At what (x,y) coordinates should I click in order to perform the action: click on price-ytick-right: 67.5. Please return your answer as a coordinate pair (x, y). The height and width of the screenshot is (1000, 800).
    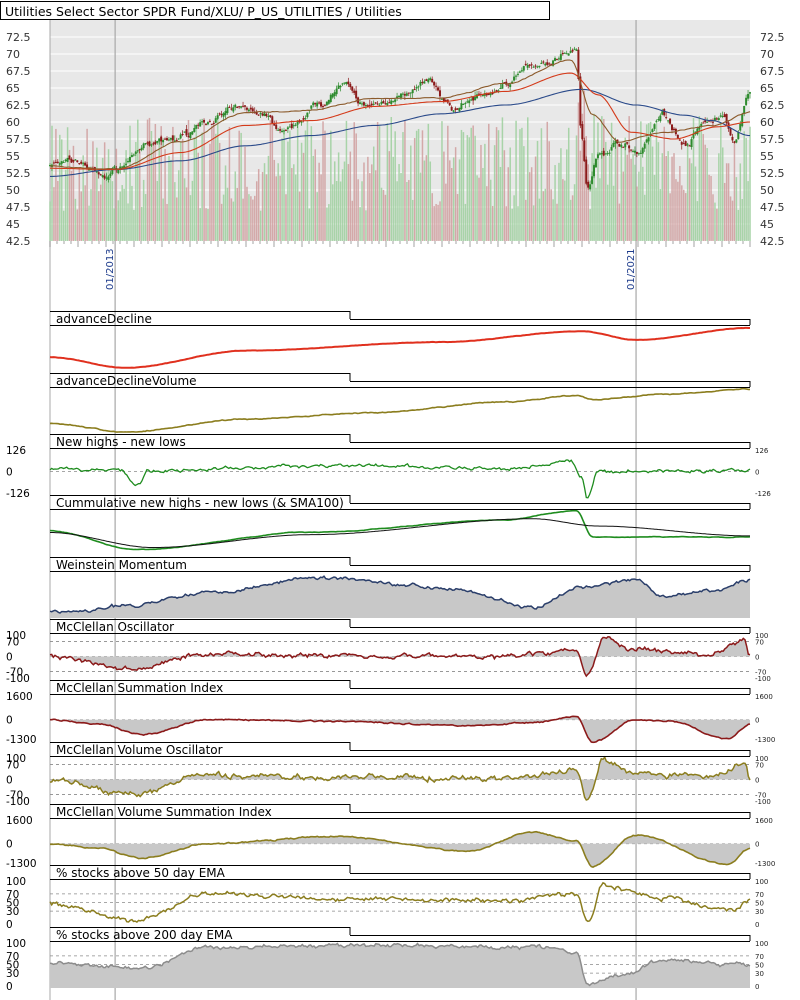
    Looking at the image, I should click on (772, 71).